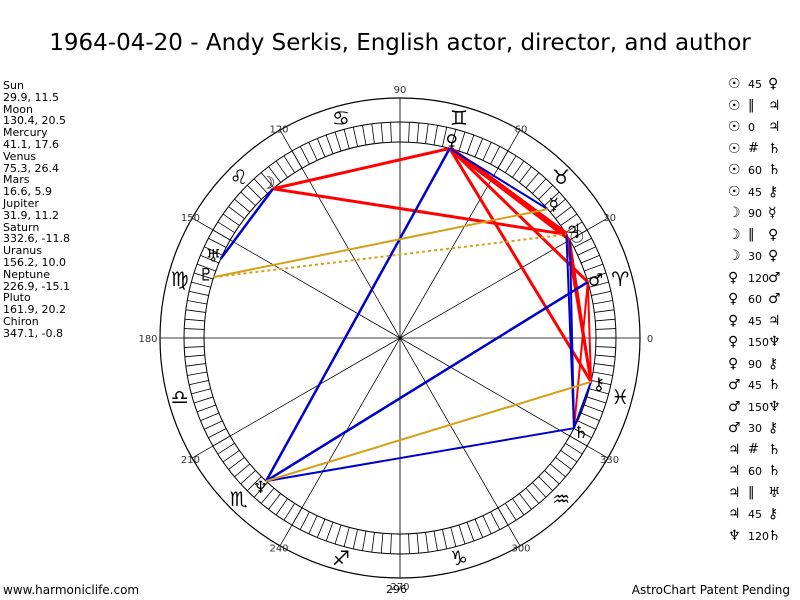 Image resolution: width=800 pixels, height=600 pixels. I want to click on planet-glyph-icon: ♃, so click(573, 231).